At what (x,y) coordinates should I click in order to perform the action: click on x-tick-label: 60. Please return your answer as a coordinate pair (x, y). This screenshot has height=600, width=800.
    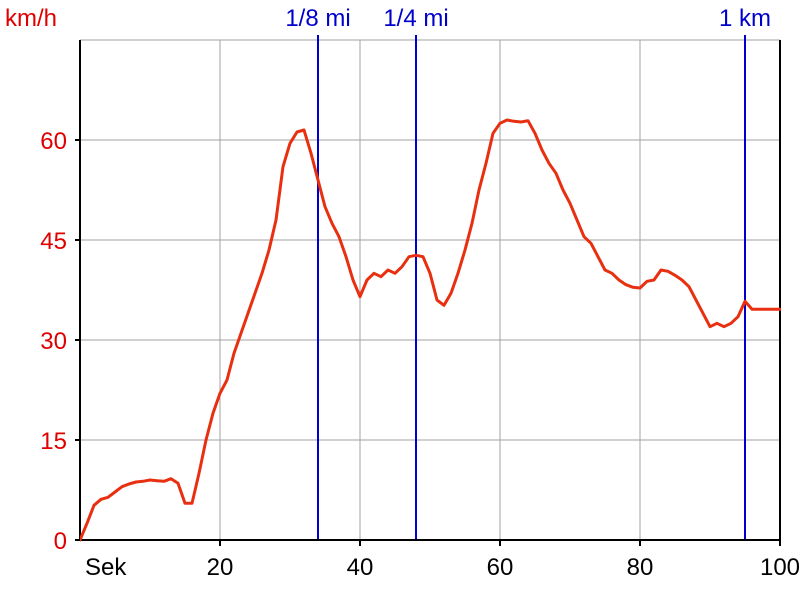
    Looking at the image, I should click on (500, 567).